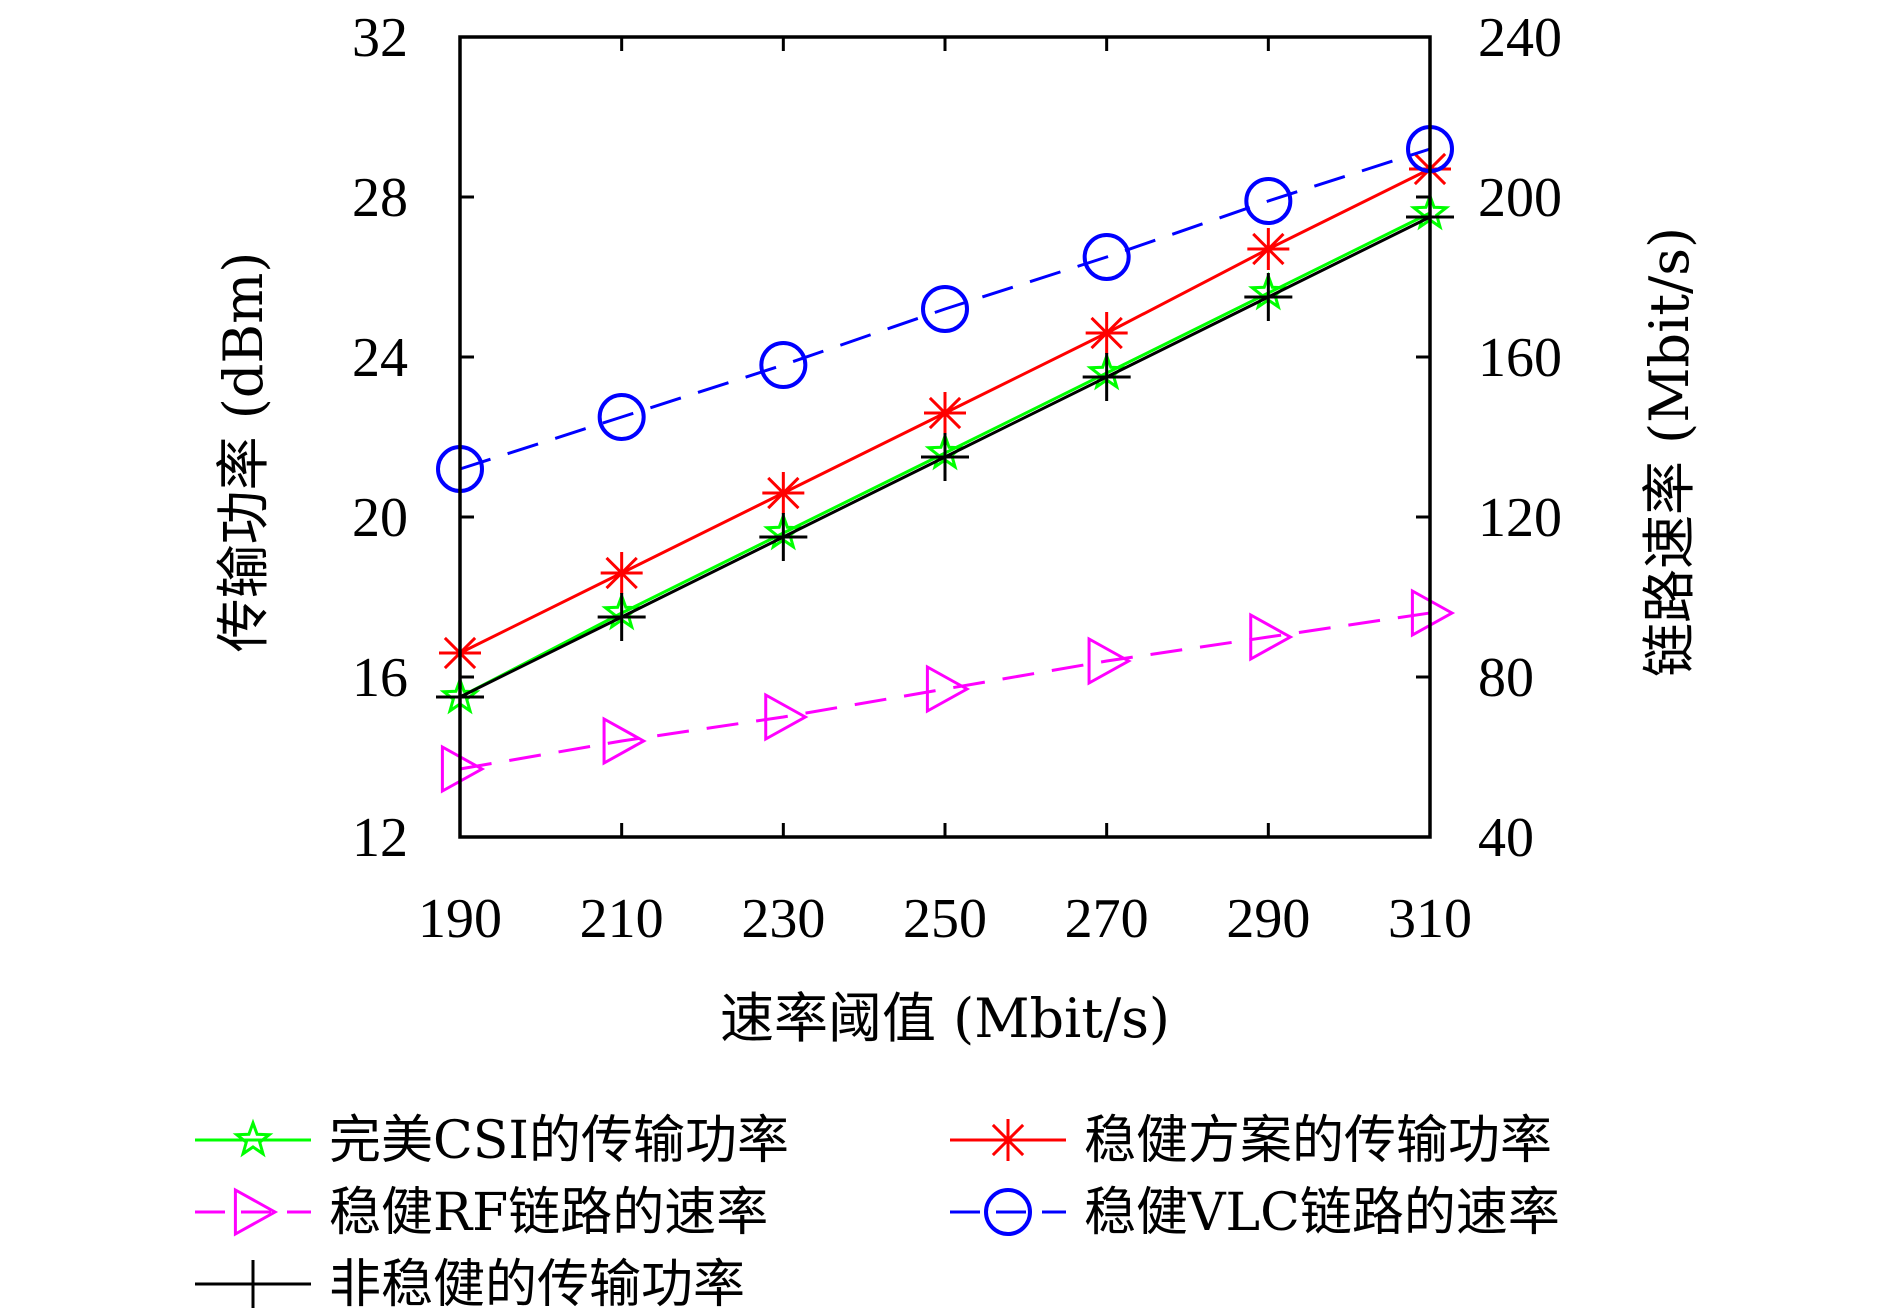 This screenshot has height=1316, width=1890. I want to click on right-axis-title: 链路速率 (Mbit/s), so click(1669, 452).